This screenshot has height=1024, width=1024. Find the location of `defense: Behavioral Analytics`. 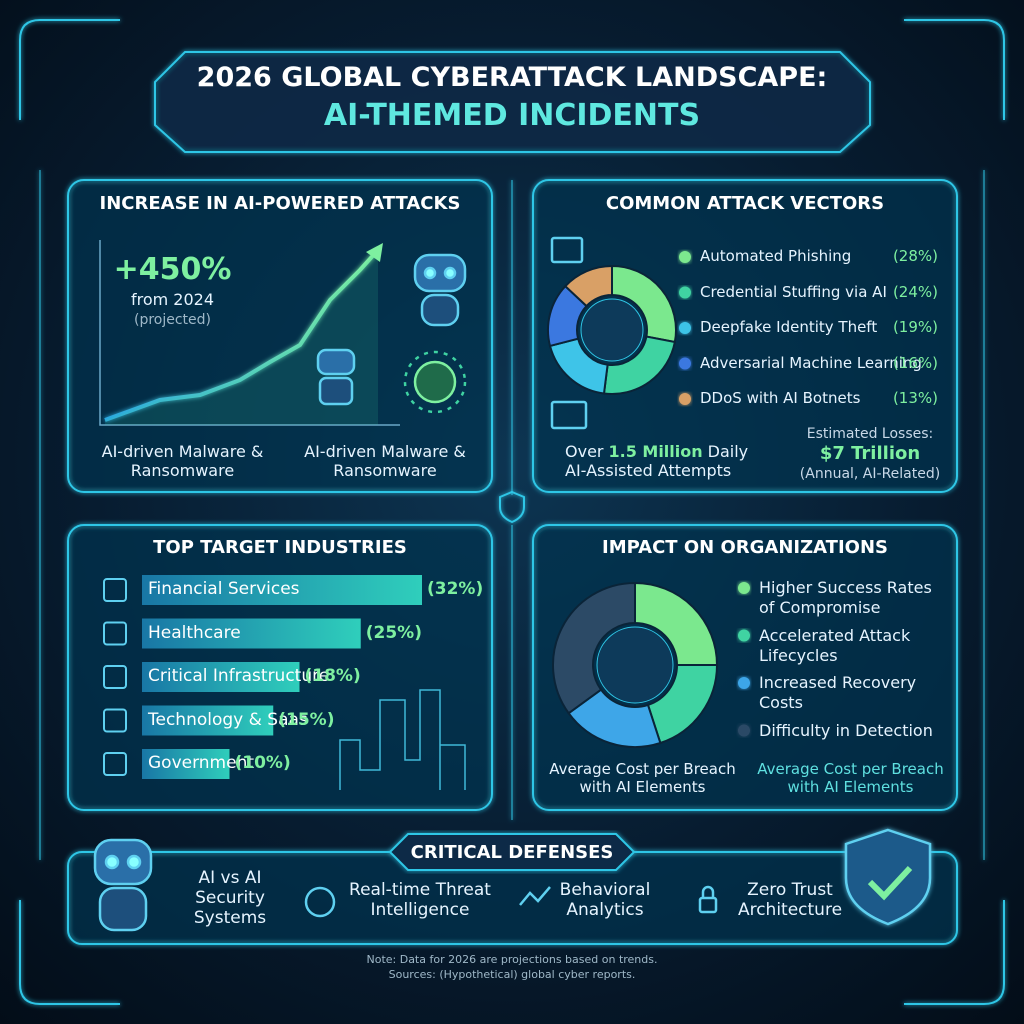

defense: Behavioral Analytics is located at coordinates (605, 900).